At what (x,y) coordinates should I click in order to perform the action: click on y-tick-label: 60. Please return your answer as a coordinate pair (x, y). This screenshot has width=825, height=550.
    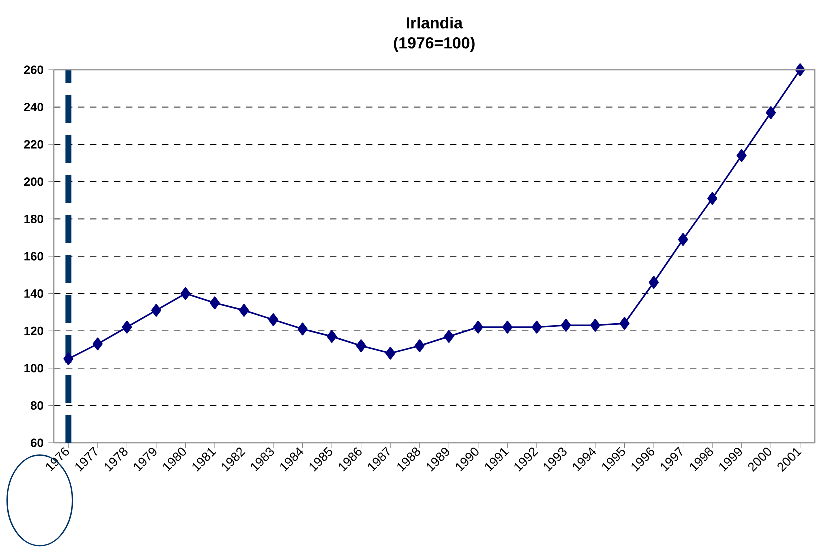
    Looking at the image, I should click on (37, 443).